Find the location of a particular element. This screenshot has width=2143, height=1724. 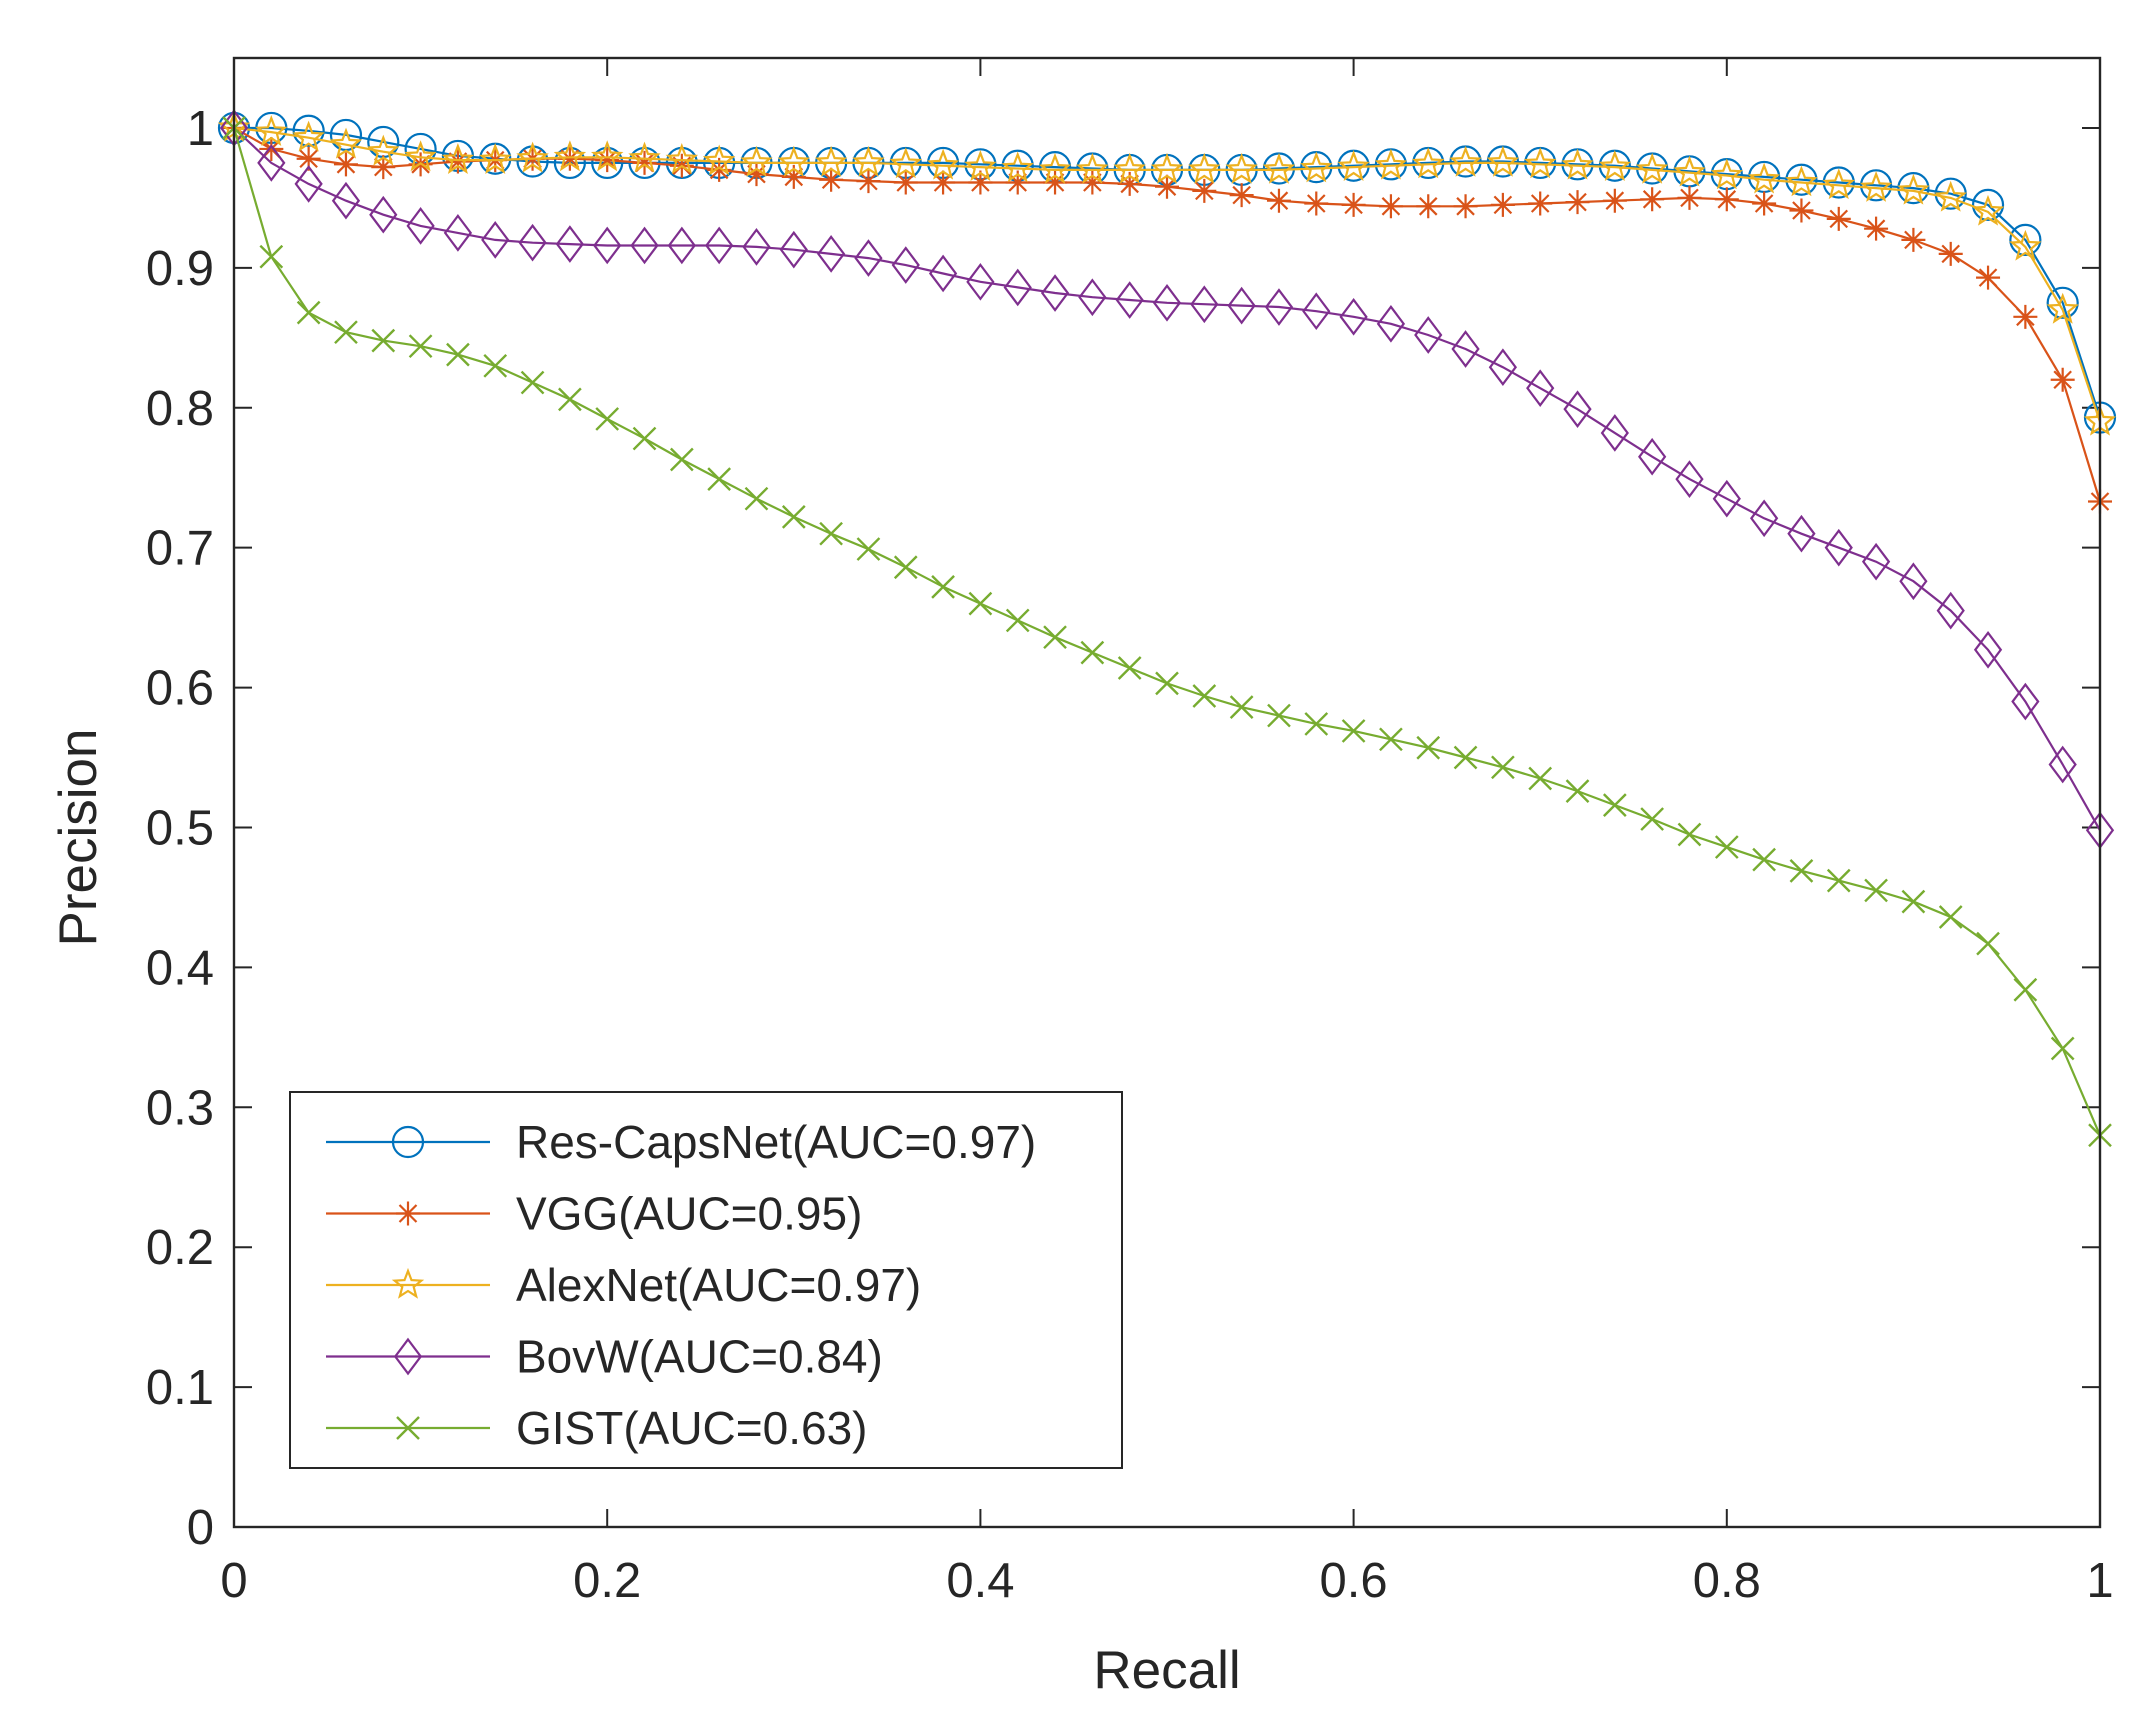

x-tick-label: 0.2 is located at coordinates (607, 1581).